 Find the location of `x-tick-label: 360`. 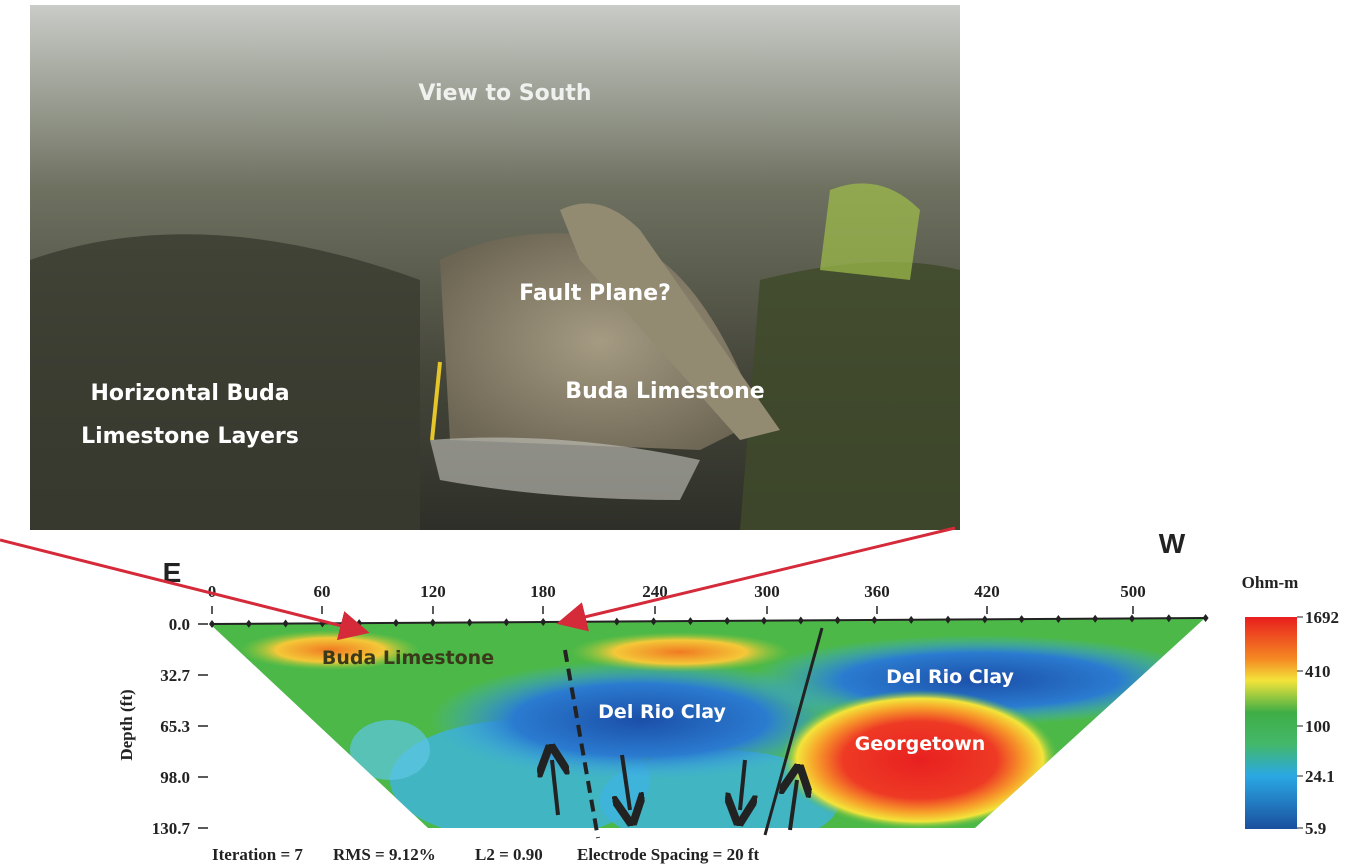

x-tick-label: 360 is located at coordinates (877, 591).